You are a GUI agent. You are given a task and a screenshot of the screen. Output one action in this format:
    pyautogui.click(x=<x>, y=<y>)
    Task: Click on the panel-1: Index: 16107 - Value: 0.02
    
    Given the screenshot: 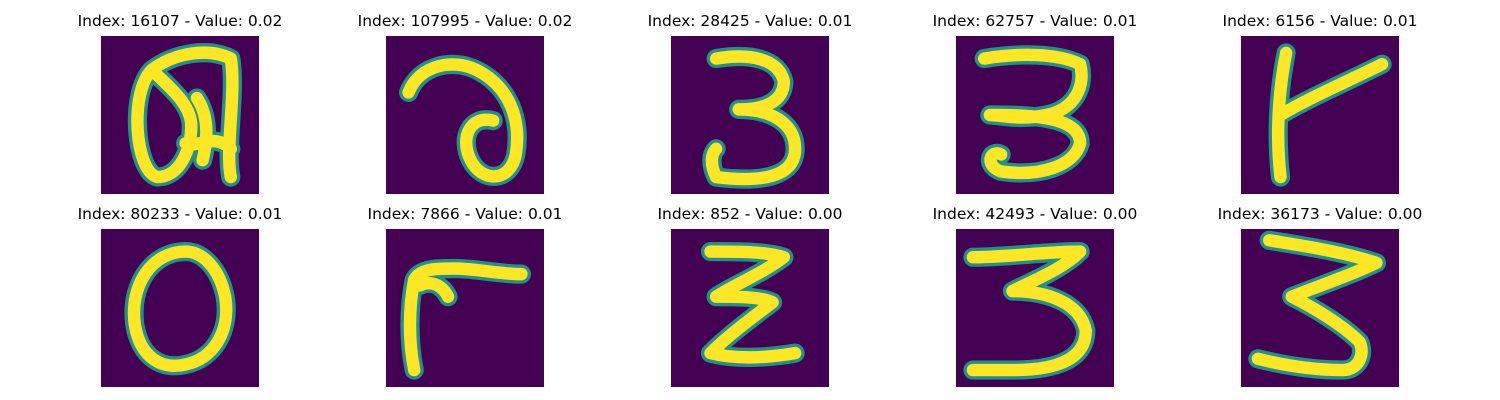 What is the action you would take?
    pyautogui.click(x=180, y=107)
    